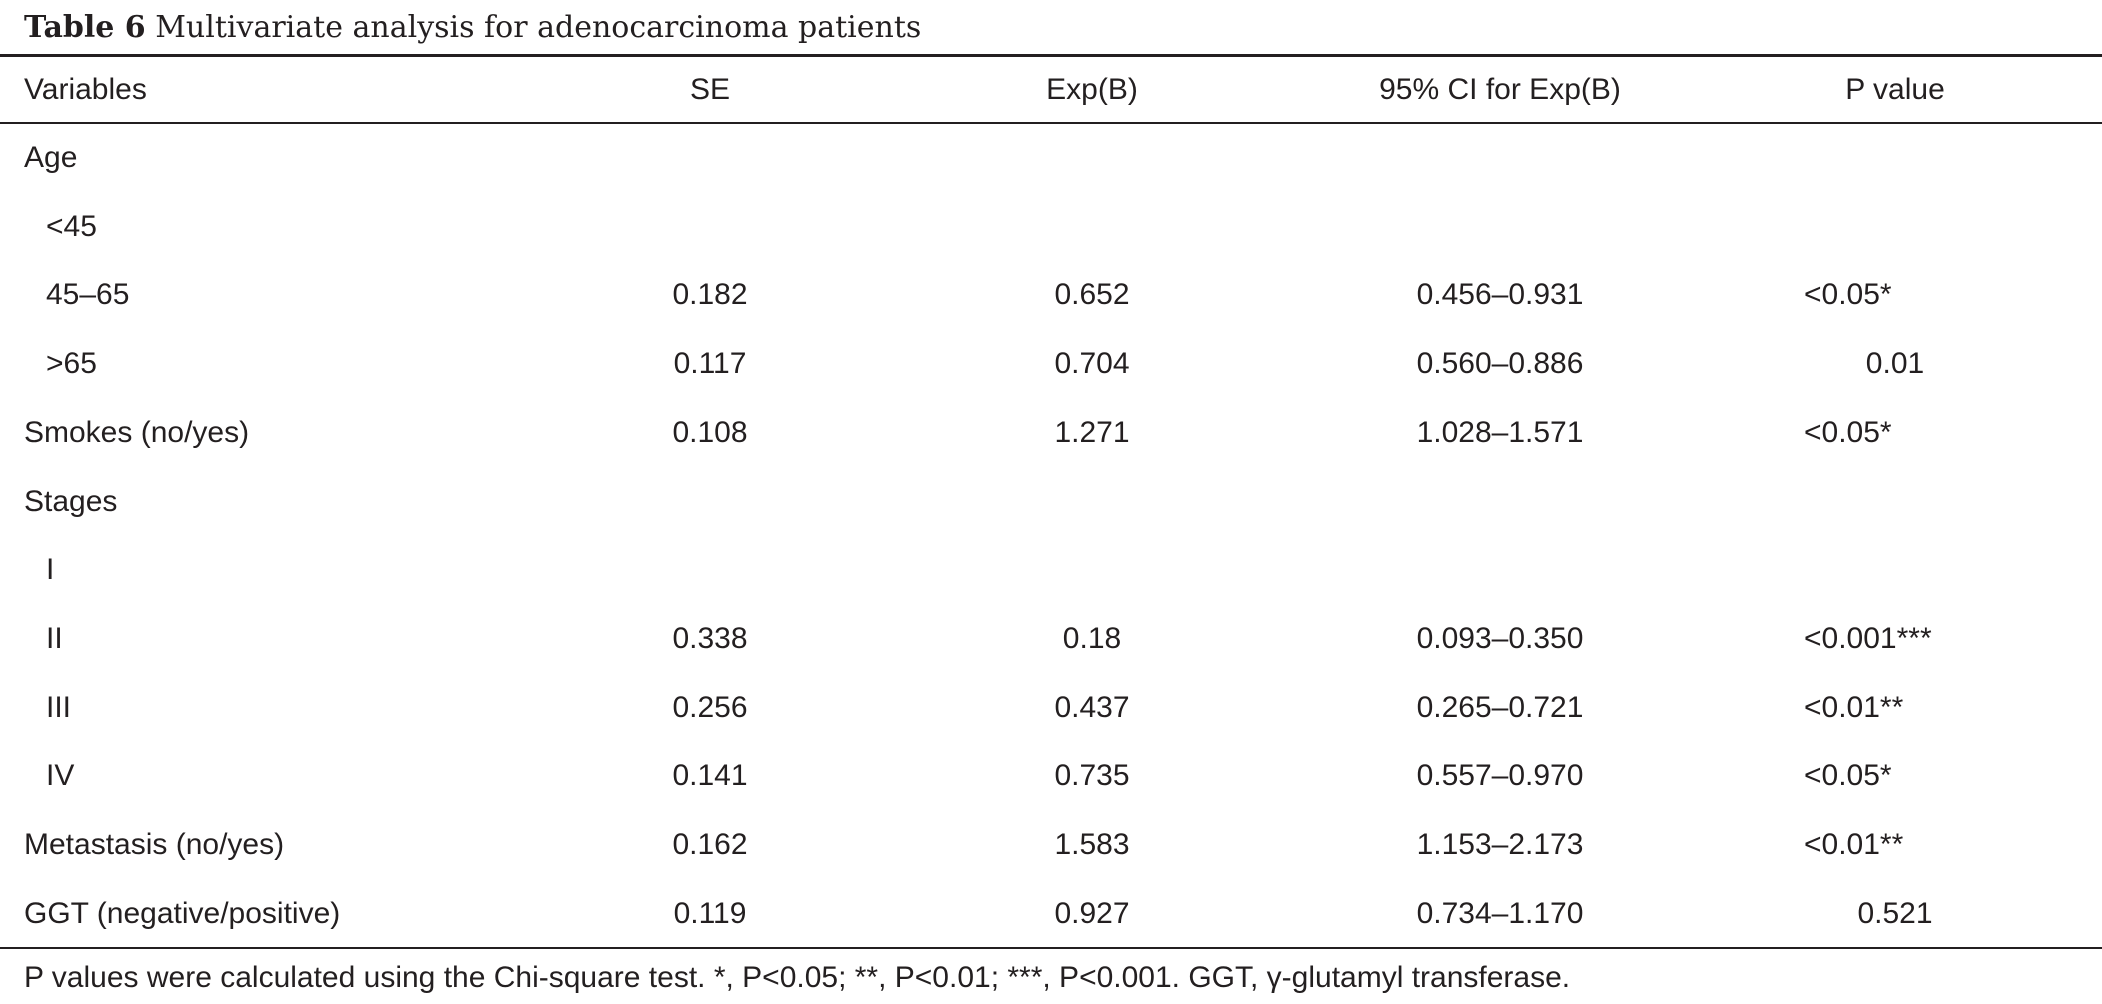 This screenshot has height=1004, width=2102. I want to click on cell-exp: 0.652, so click(1092, 295).